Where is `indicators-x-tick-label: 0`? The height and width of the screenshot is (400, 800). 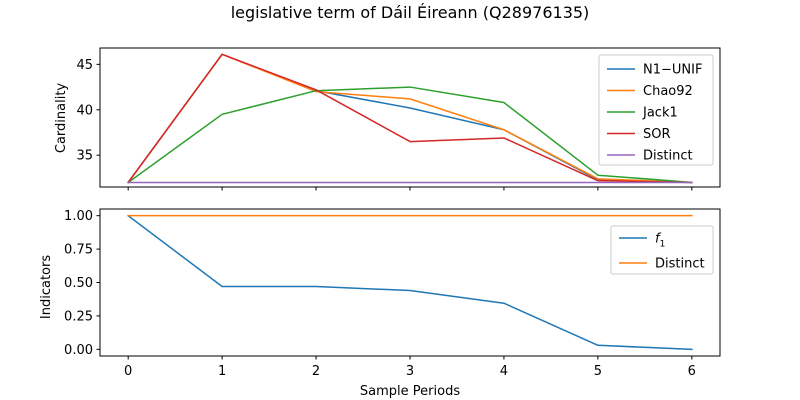 indicators-x-tick-label: 0 is located at coordinates (128, 371).